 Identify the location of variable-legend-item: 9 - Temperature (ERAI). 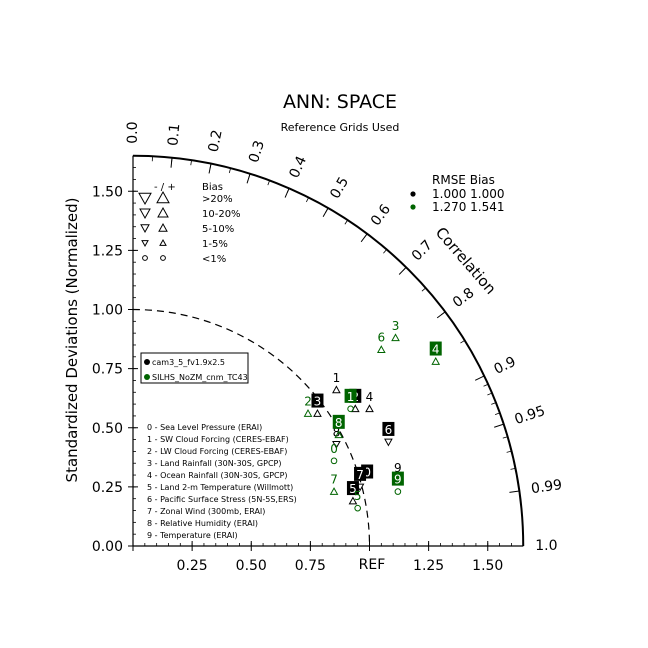
(192, 535).